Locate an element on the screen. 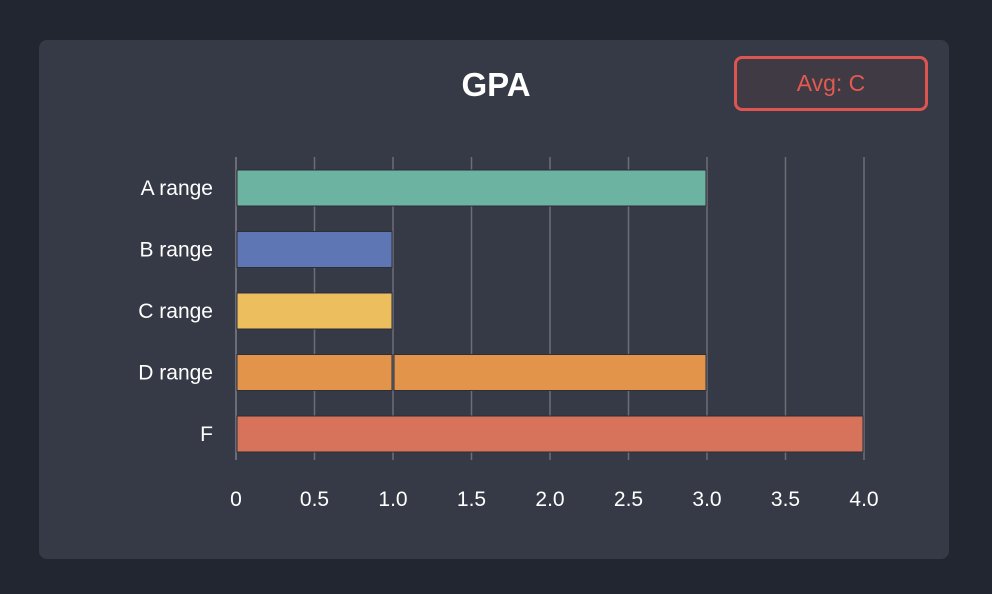 This screenshot has height=594, width=992. x-tick-label: 2.5 is located at coordinates (628, 499).